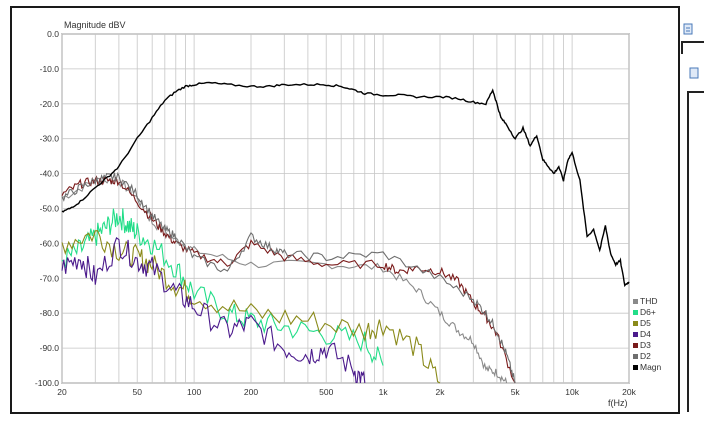 The image size is (704, 428). Describe the element at coordinates (346, 392) in the screenshot. I see `x-tick-labels: 20 50 100 200 500 1k 2k 5k 10k 20k` at that location.